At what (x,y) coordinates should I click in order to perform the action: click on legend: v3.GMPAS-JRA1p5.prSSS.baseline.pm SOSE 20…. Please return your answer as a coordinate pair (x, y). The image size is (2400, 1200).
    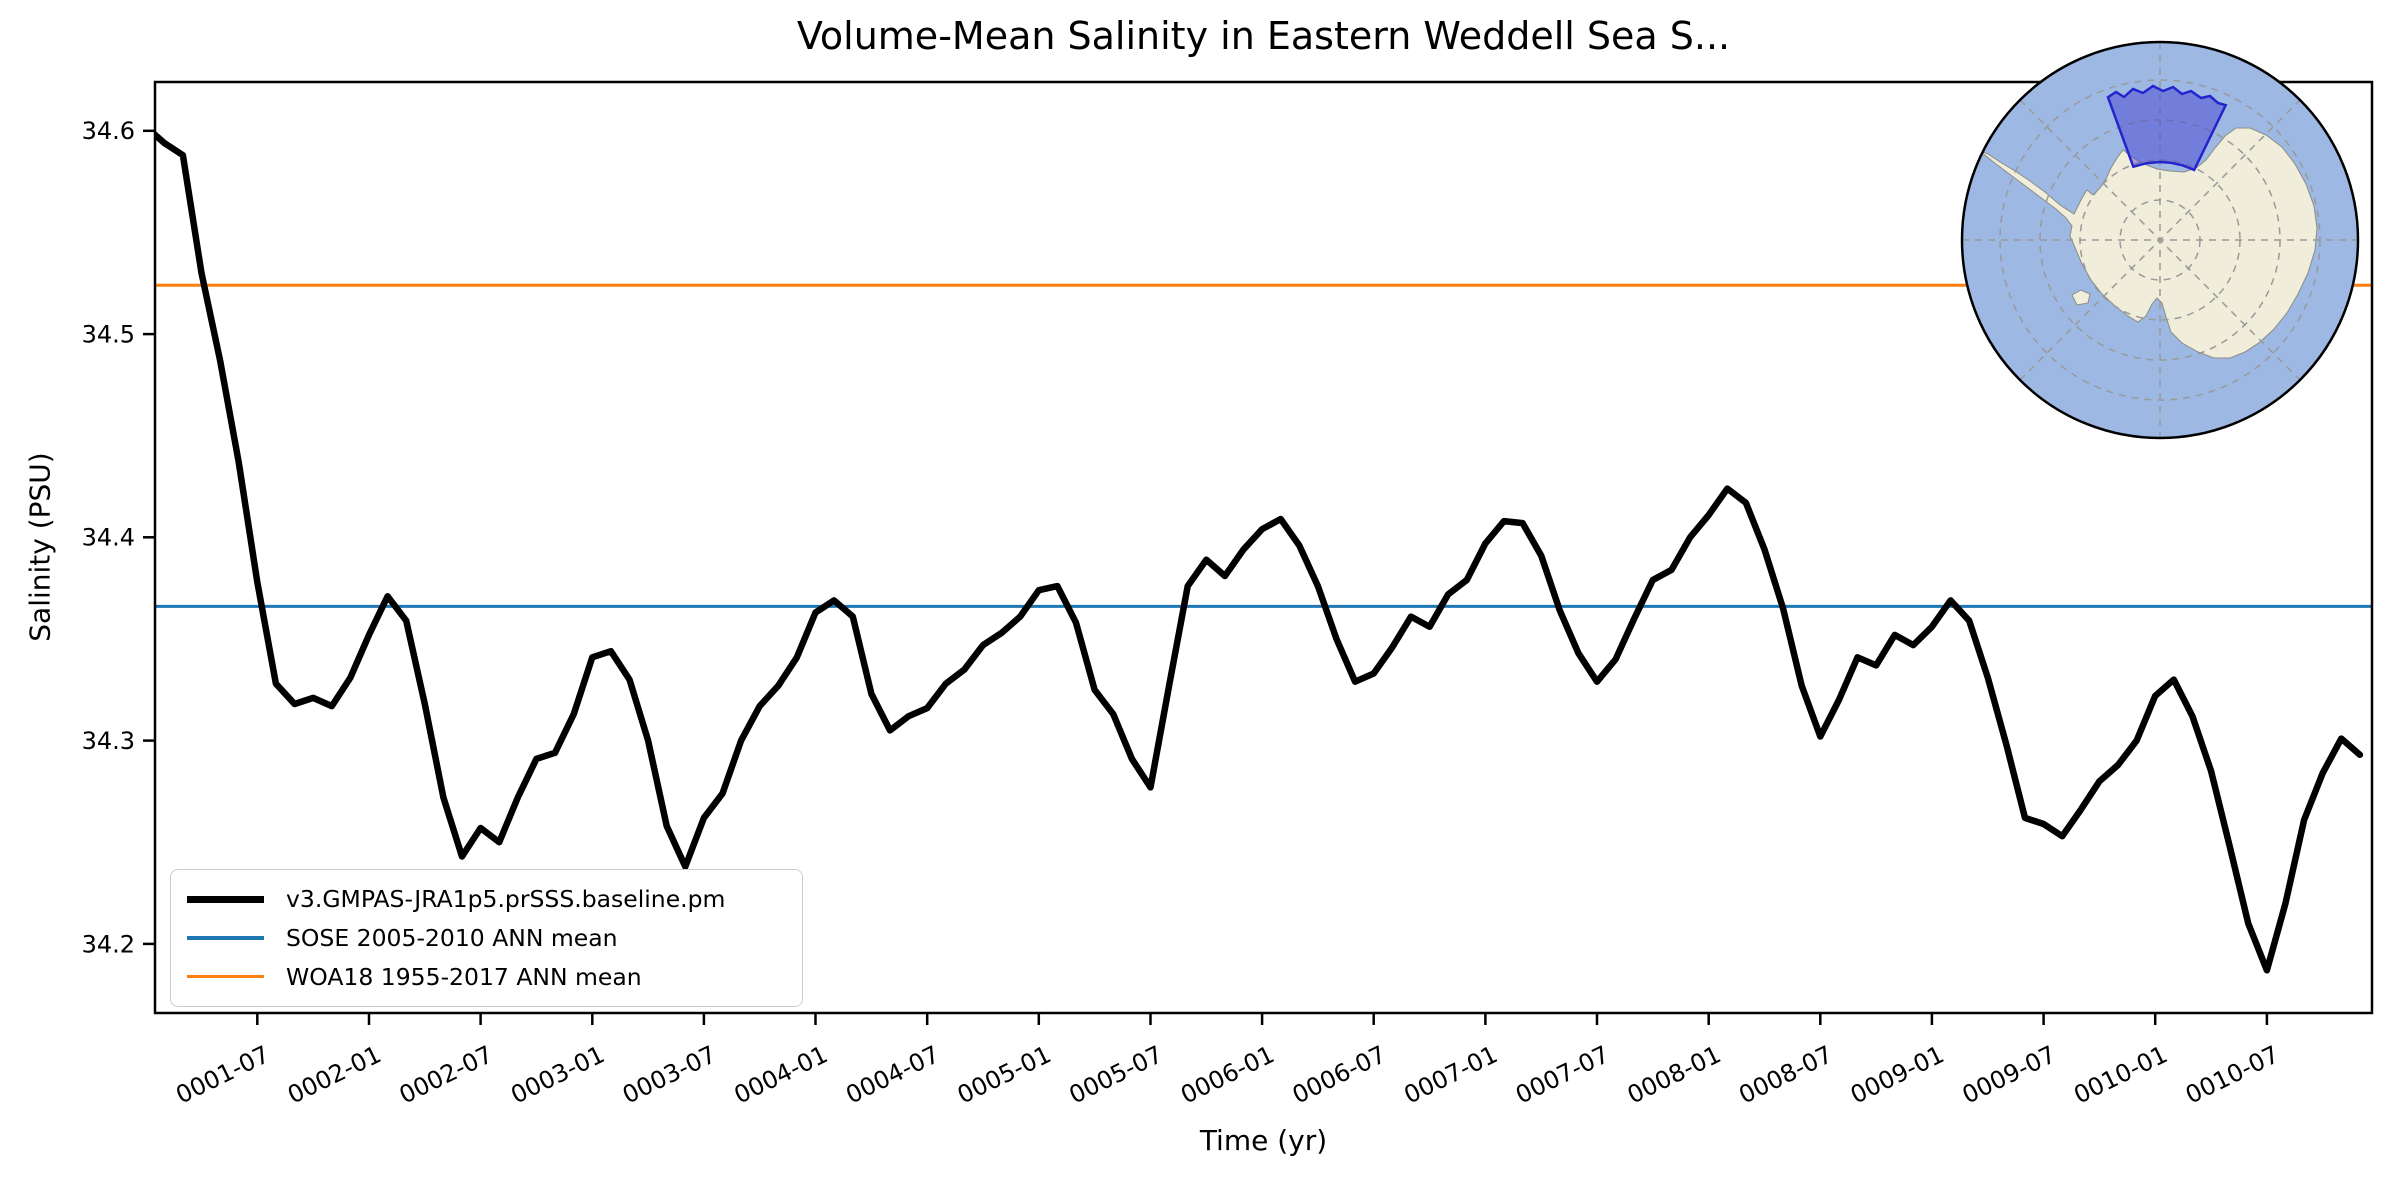
    Looking at the image, I should click on (486, 938).